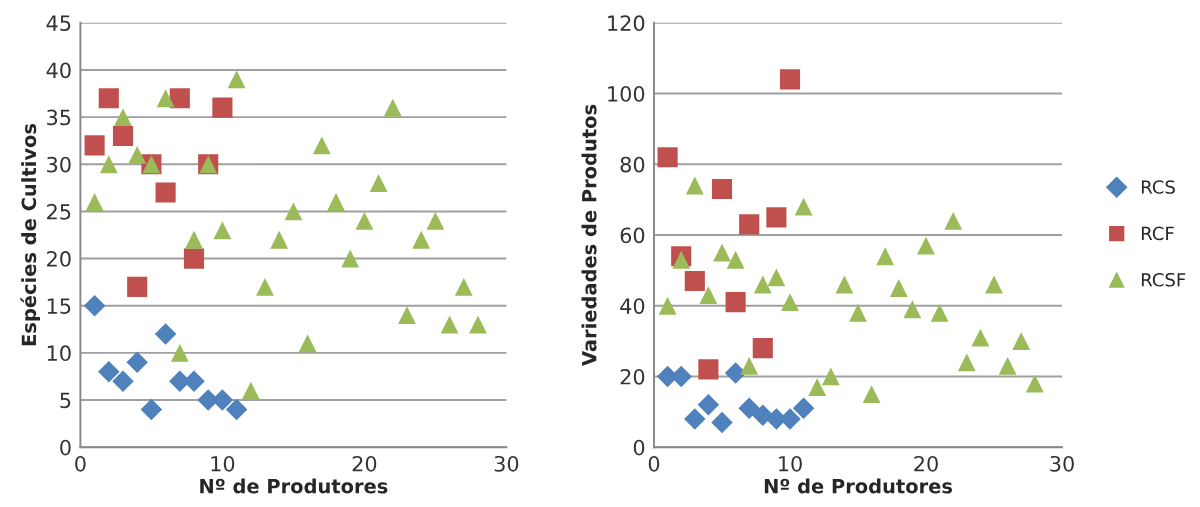 This screenshot has width=1200, height=507. Describe the element at coordinates (1062, 463) in the screenshot. I see `x-tick-label: 30` at that location.